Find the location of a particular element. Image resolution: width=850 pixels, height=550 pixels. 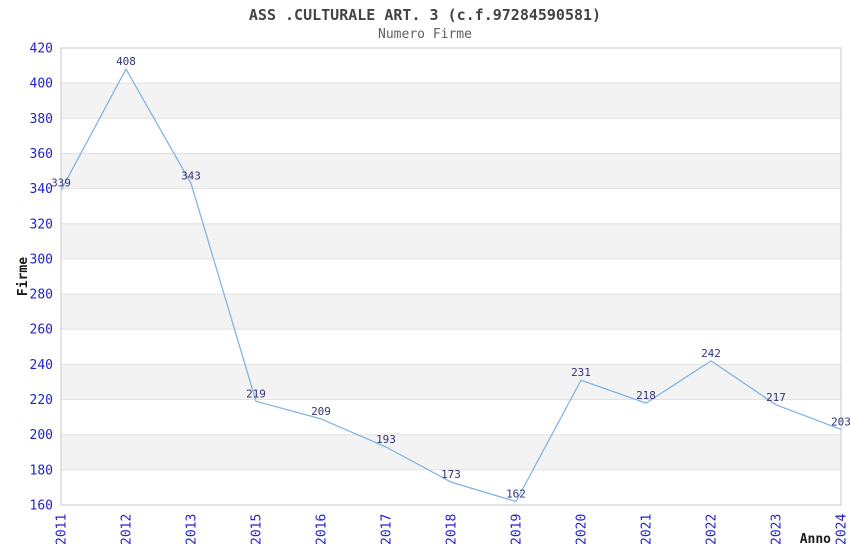

y-tick-label: 200 is located at coordinates (41, 435).